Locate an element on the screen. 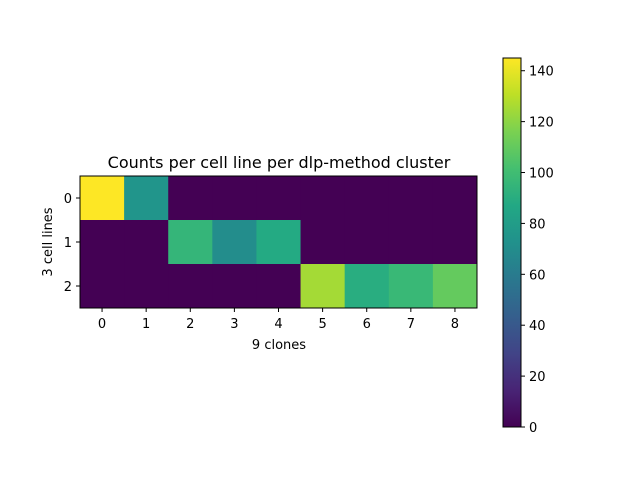 The width and height of the screenshot is (640, 485). x-tick-label: 3 is located at coordinates (234, 324).